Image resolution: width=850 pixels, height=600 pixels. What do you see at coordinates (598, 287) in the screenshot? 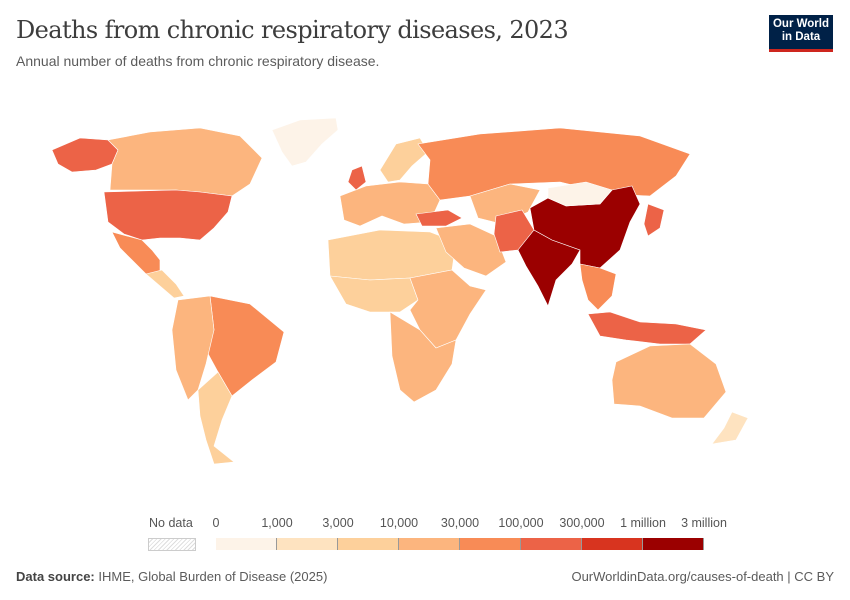
I see `map-region-southeast-asia` at bounding box center [598, 287].